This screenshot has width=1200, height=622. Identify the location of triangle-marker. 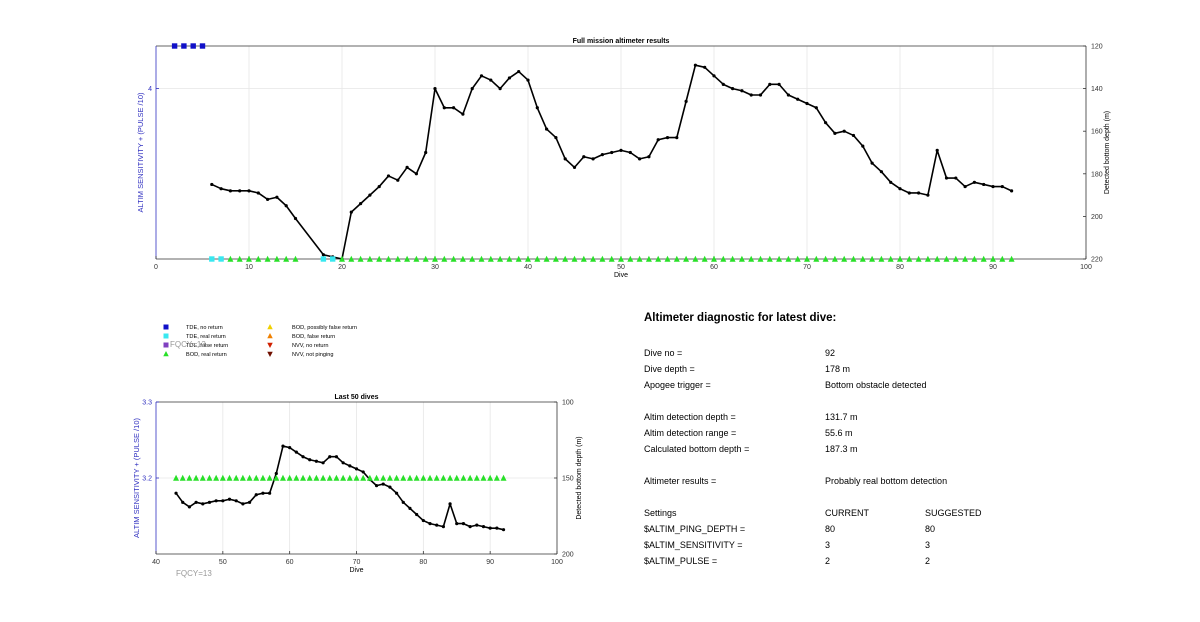
(270, 336).